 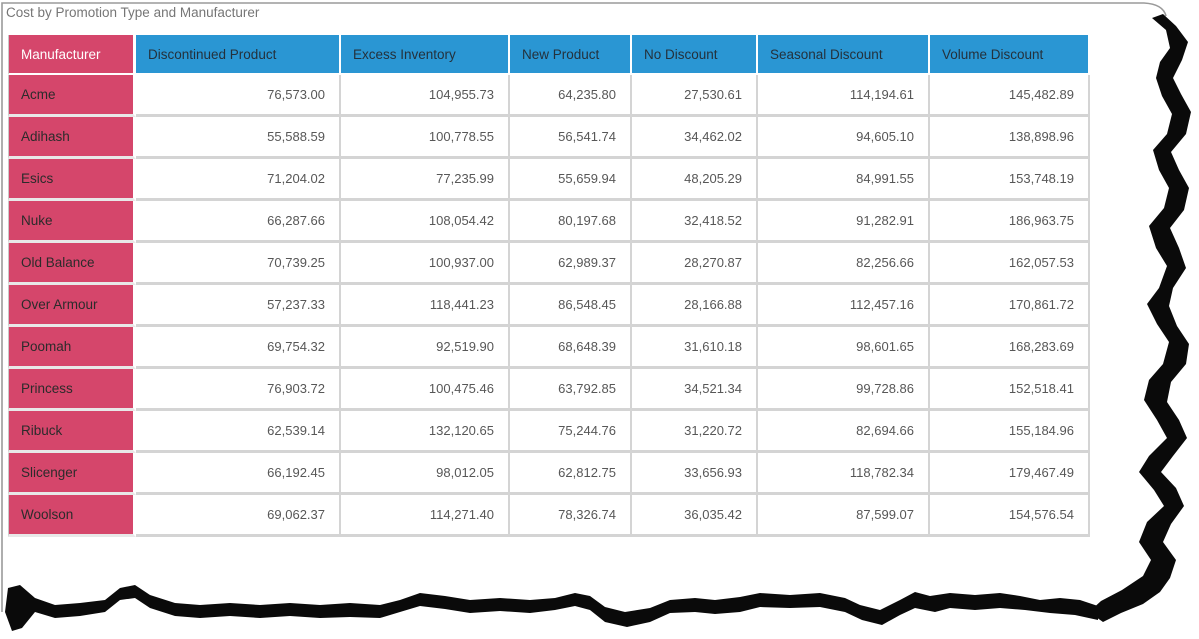 What do you see at coordinates (844, 432) in the screenshot?
I see `value-cell: 82,694.66` at bounding box center [844, 432].